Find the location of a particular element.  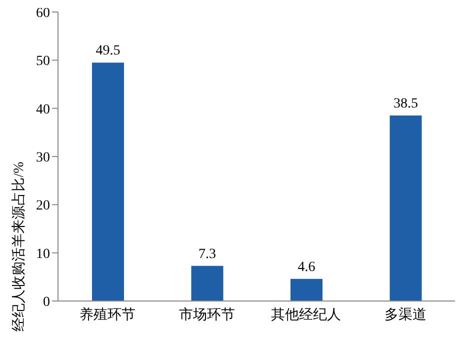

x-tick-label: 市场环节 is located at coordinates (206, 314).